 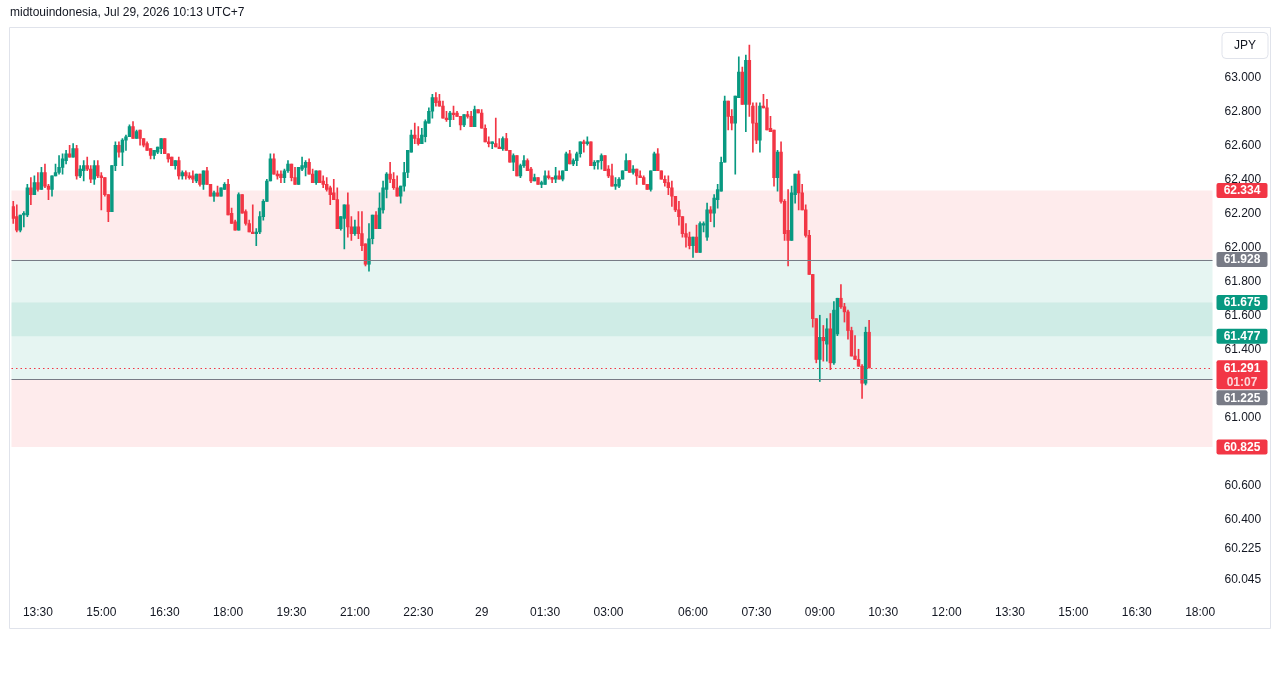 What do you see at coordinates (1242, 335) in the screenshot?
I see `band-label: 61.477` at bounding box center [1242, 335].